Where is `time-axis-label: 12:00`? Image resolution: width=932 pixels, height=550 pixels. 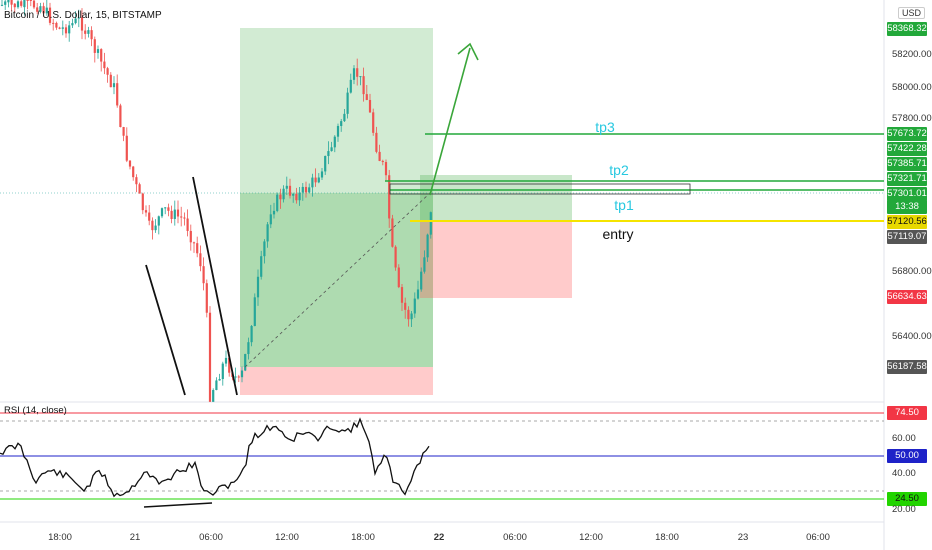
time-axis-label: 12:00 is located at coordinates (591, 537).